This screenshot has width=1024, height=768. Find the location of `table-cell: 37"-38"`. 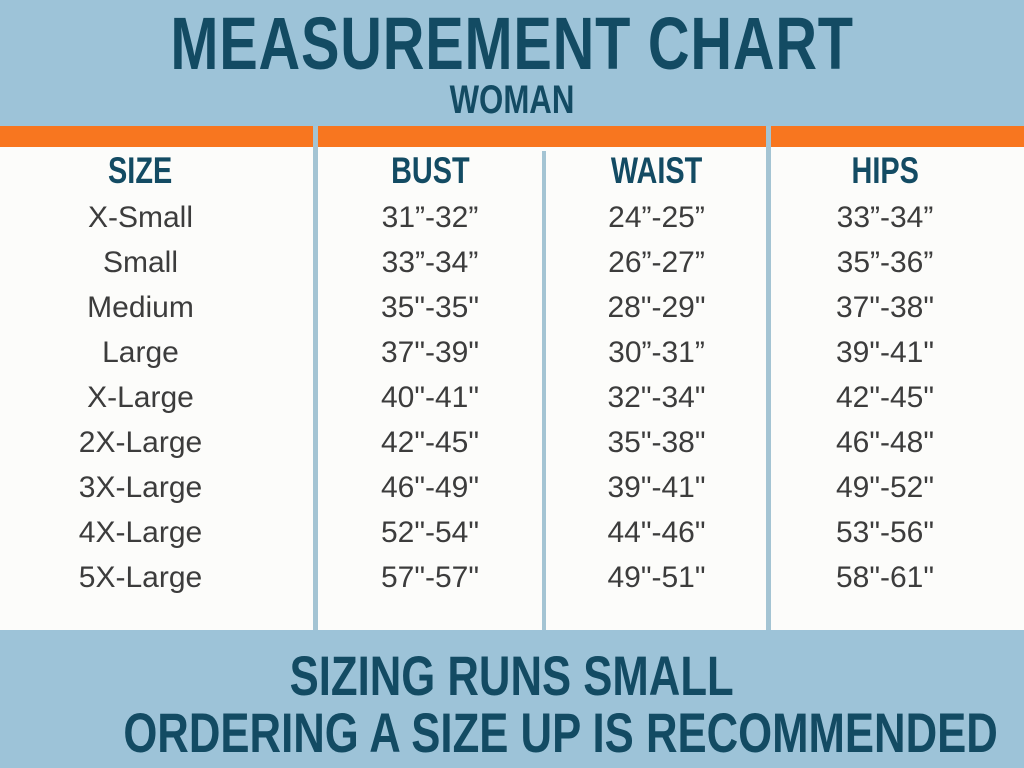

table-cell: 37"-38" is located at coordinates (885, 307).